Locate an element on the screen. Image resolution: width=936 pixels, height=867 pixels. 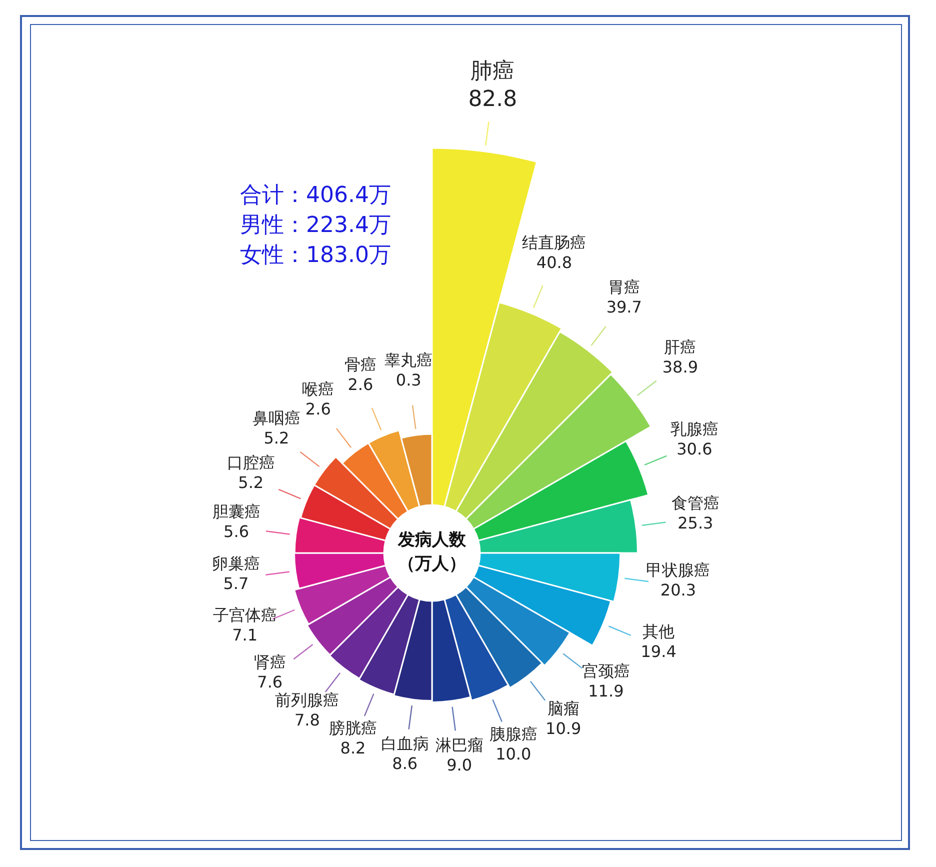
annotation: 女性：183.0万 is located at coordinates (315, 255).